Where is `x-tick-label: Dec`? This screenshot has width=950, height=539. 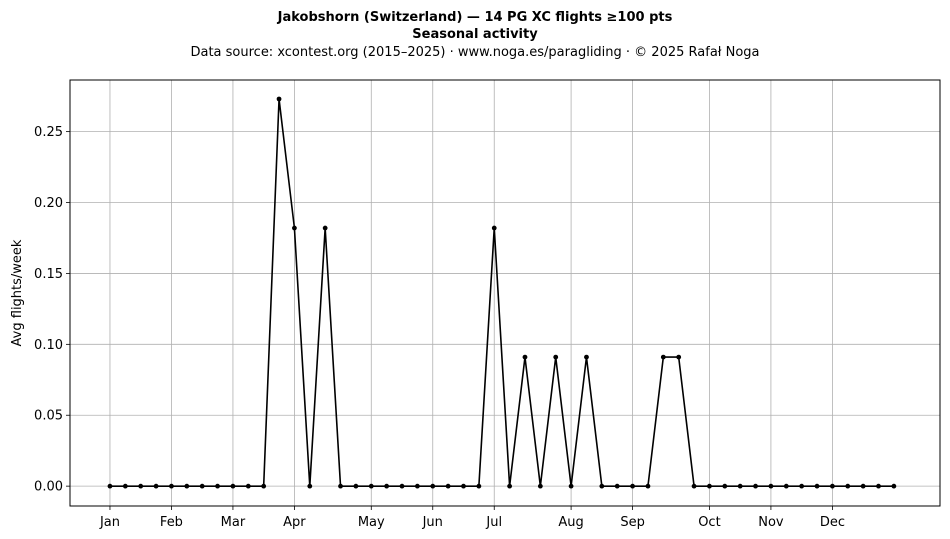
x-tick-label: Dec is located at coordinates (832, 522).